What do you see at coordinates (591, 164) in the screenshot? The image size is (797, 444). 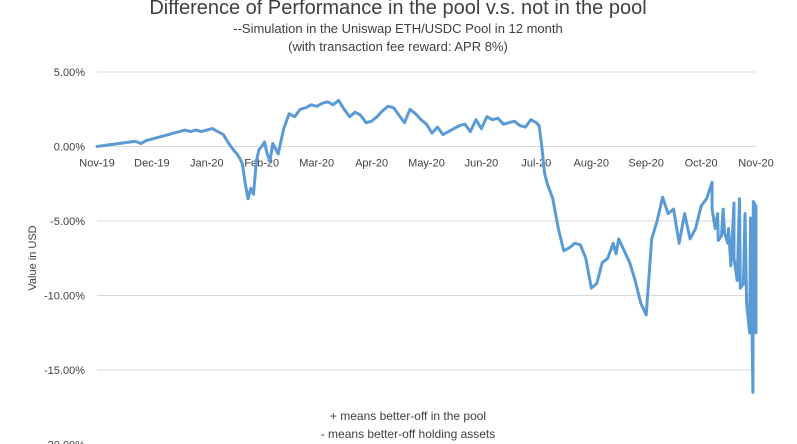 I see `x-tick-label: Aug-20` at bounding box center [591, 164].